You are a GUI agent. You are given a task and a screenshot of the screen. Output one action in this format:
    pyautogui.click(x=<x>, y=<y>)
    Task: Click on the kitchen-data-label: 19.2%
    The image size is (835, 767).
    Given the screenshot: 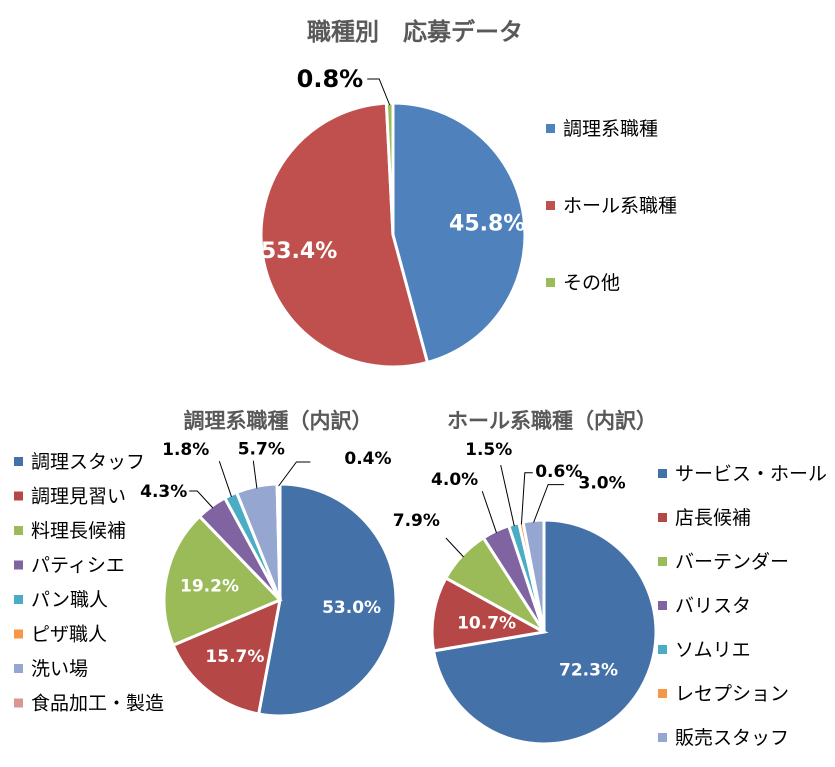 What is the action you would take?
    pyautogui.click(x=209, y=587)
    